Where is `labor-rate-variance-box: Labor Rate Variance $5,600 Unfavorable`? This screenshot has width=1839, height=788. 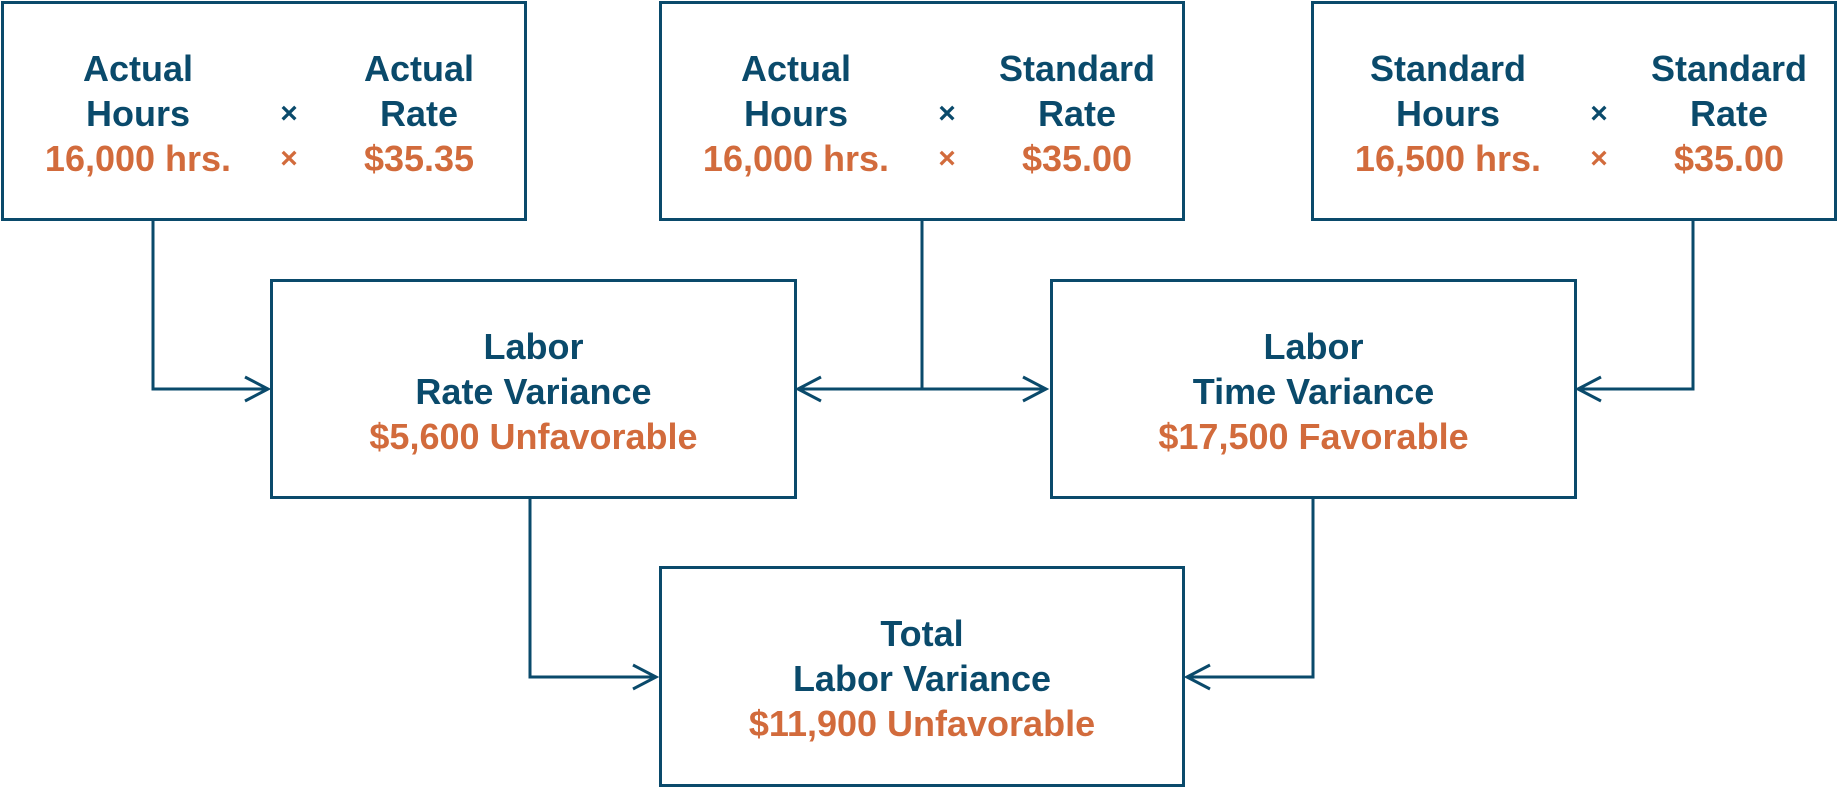 labor-rate-variance-box: Labor Rate Variance $5,600 Unfavorable is located at coordinates (533, 389).